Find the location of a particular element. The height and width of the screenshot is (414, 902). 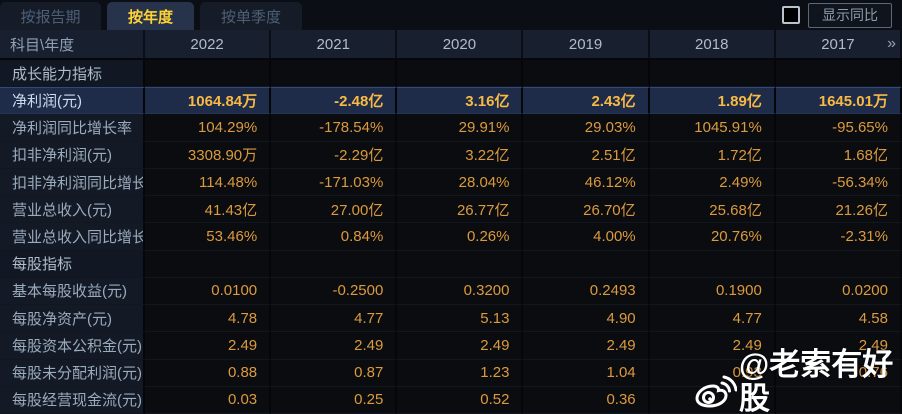

cell-value: 0.52 is located at coordinates (460, 400).